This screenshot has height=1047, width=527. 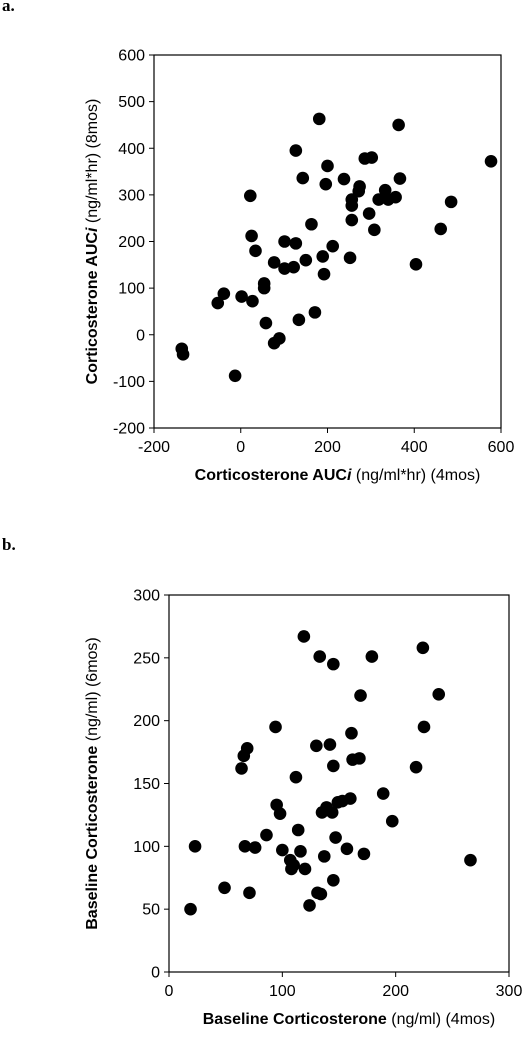 What do you see at coordinates (146, 658) in the screenshot?
I see `y-tick-label: 250` at bounding box center [146, 658].